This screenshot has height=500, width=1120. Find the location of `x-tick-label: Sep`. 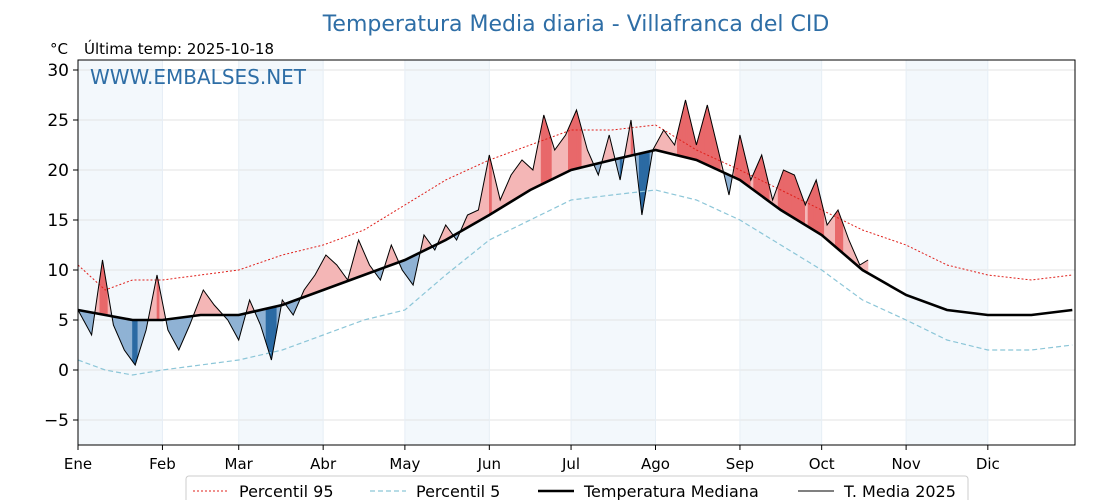

x-tick-label: Sep is located at coordinates (740, 464).